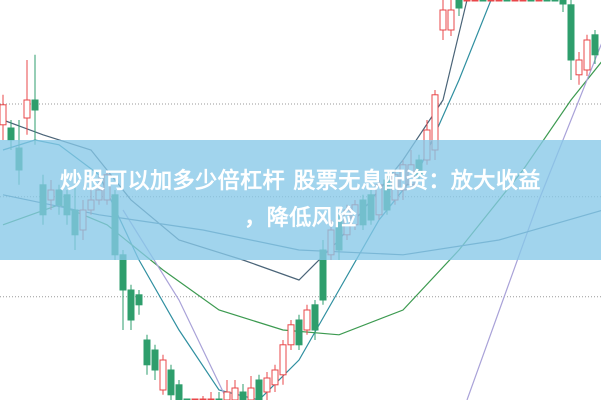 The height and width of the screenshot is (400, 601). What do you see at coordinates (300, 218) in the screenshot?
I see `headline-line-2: ，降低风险` at bounding box center [300, 218].